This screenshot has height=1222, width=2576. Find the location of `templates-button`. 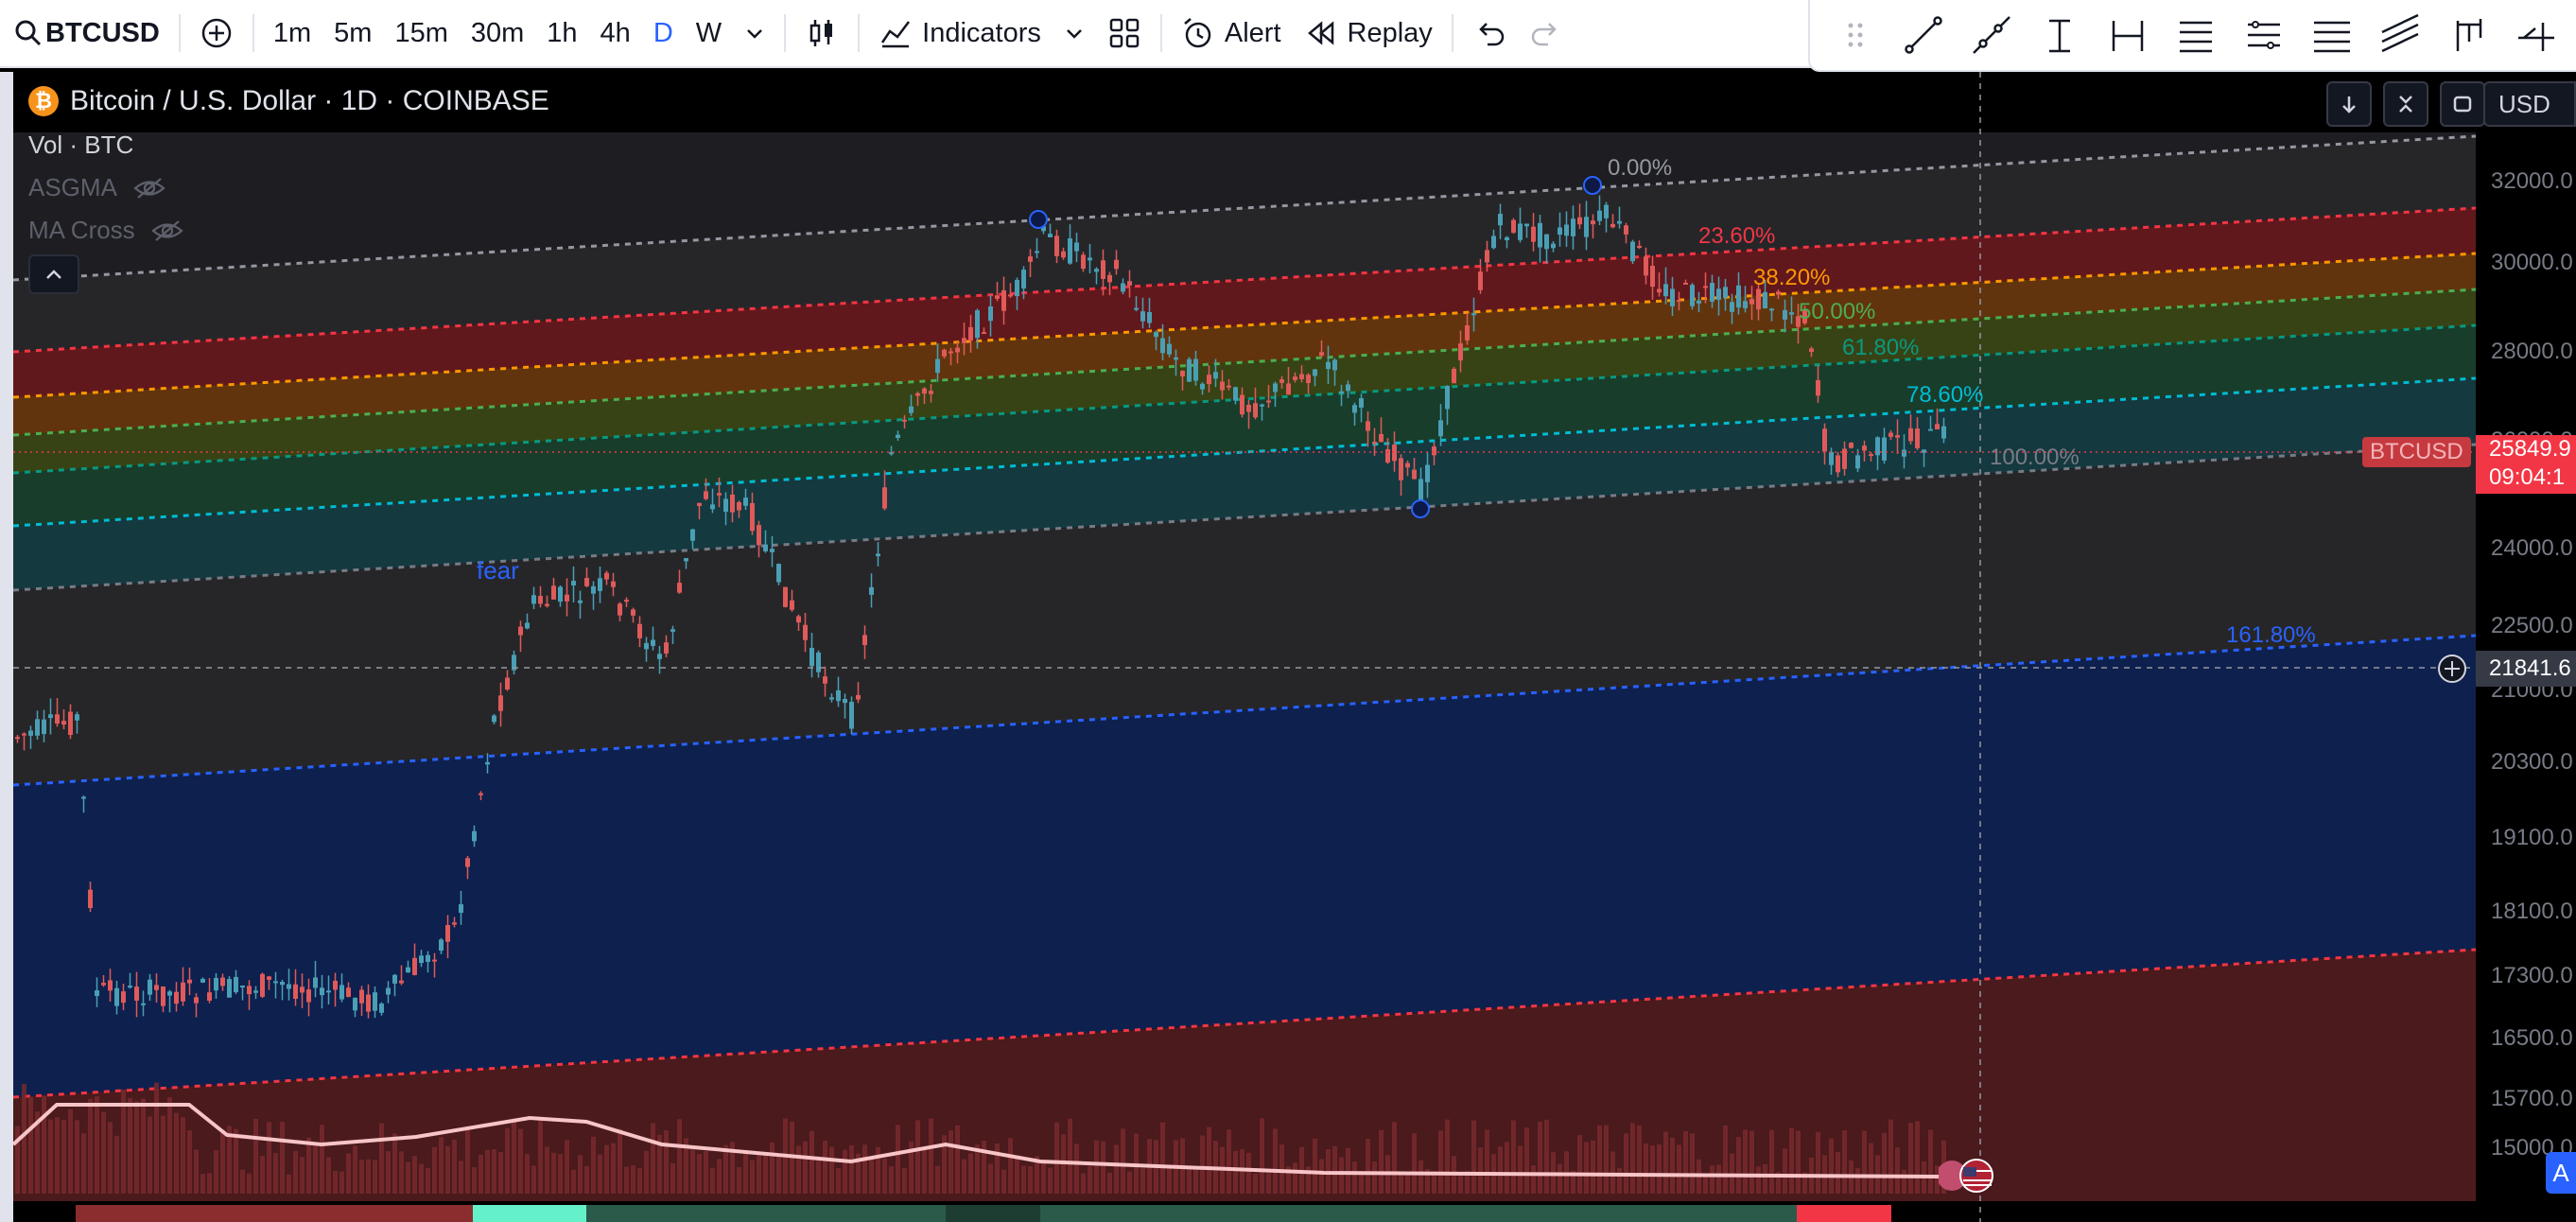

templates-button is located at coordinates (1124, 34).